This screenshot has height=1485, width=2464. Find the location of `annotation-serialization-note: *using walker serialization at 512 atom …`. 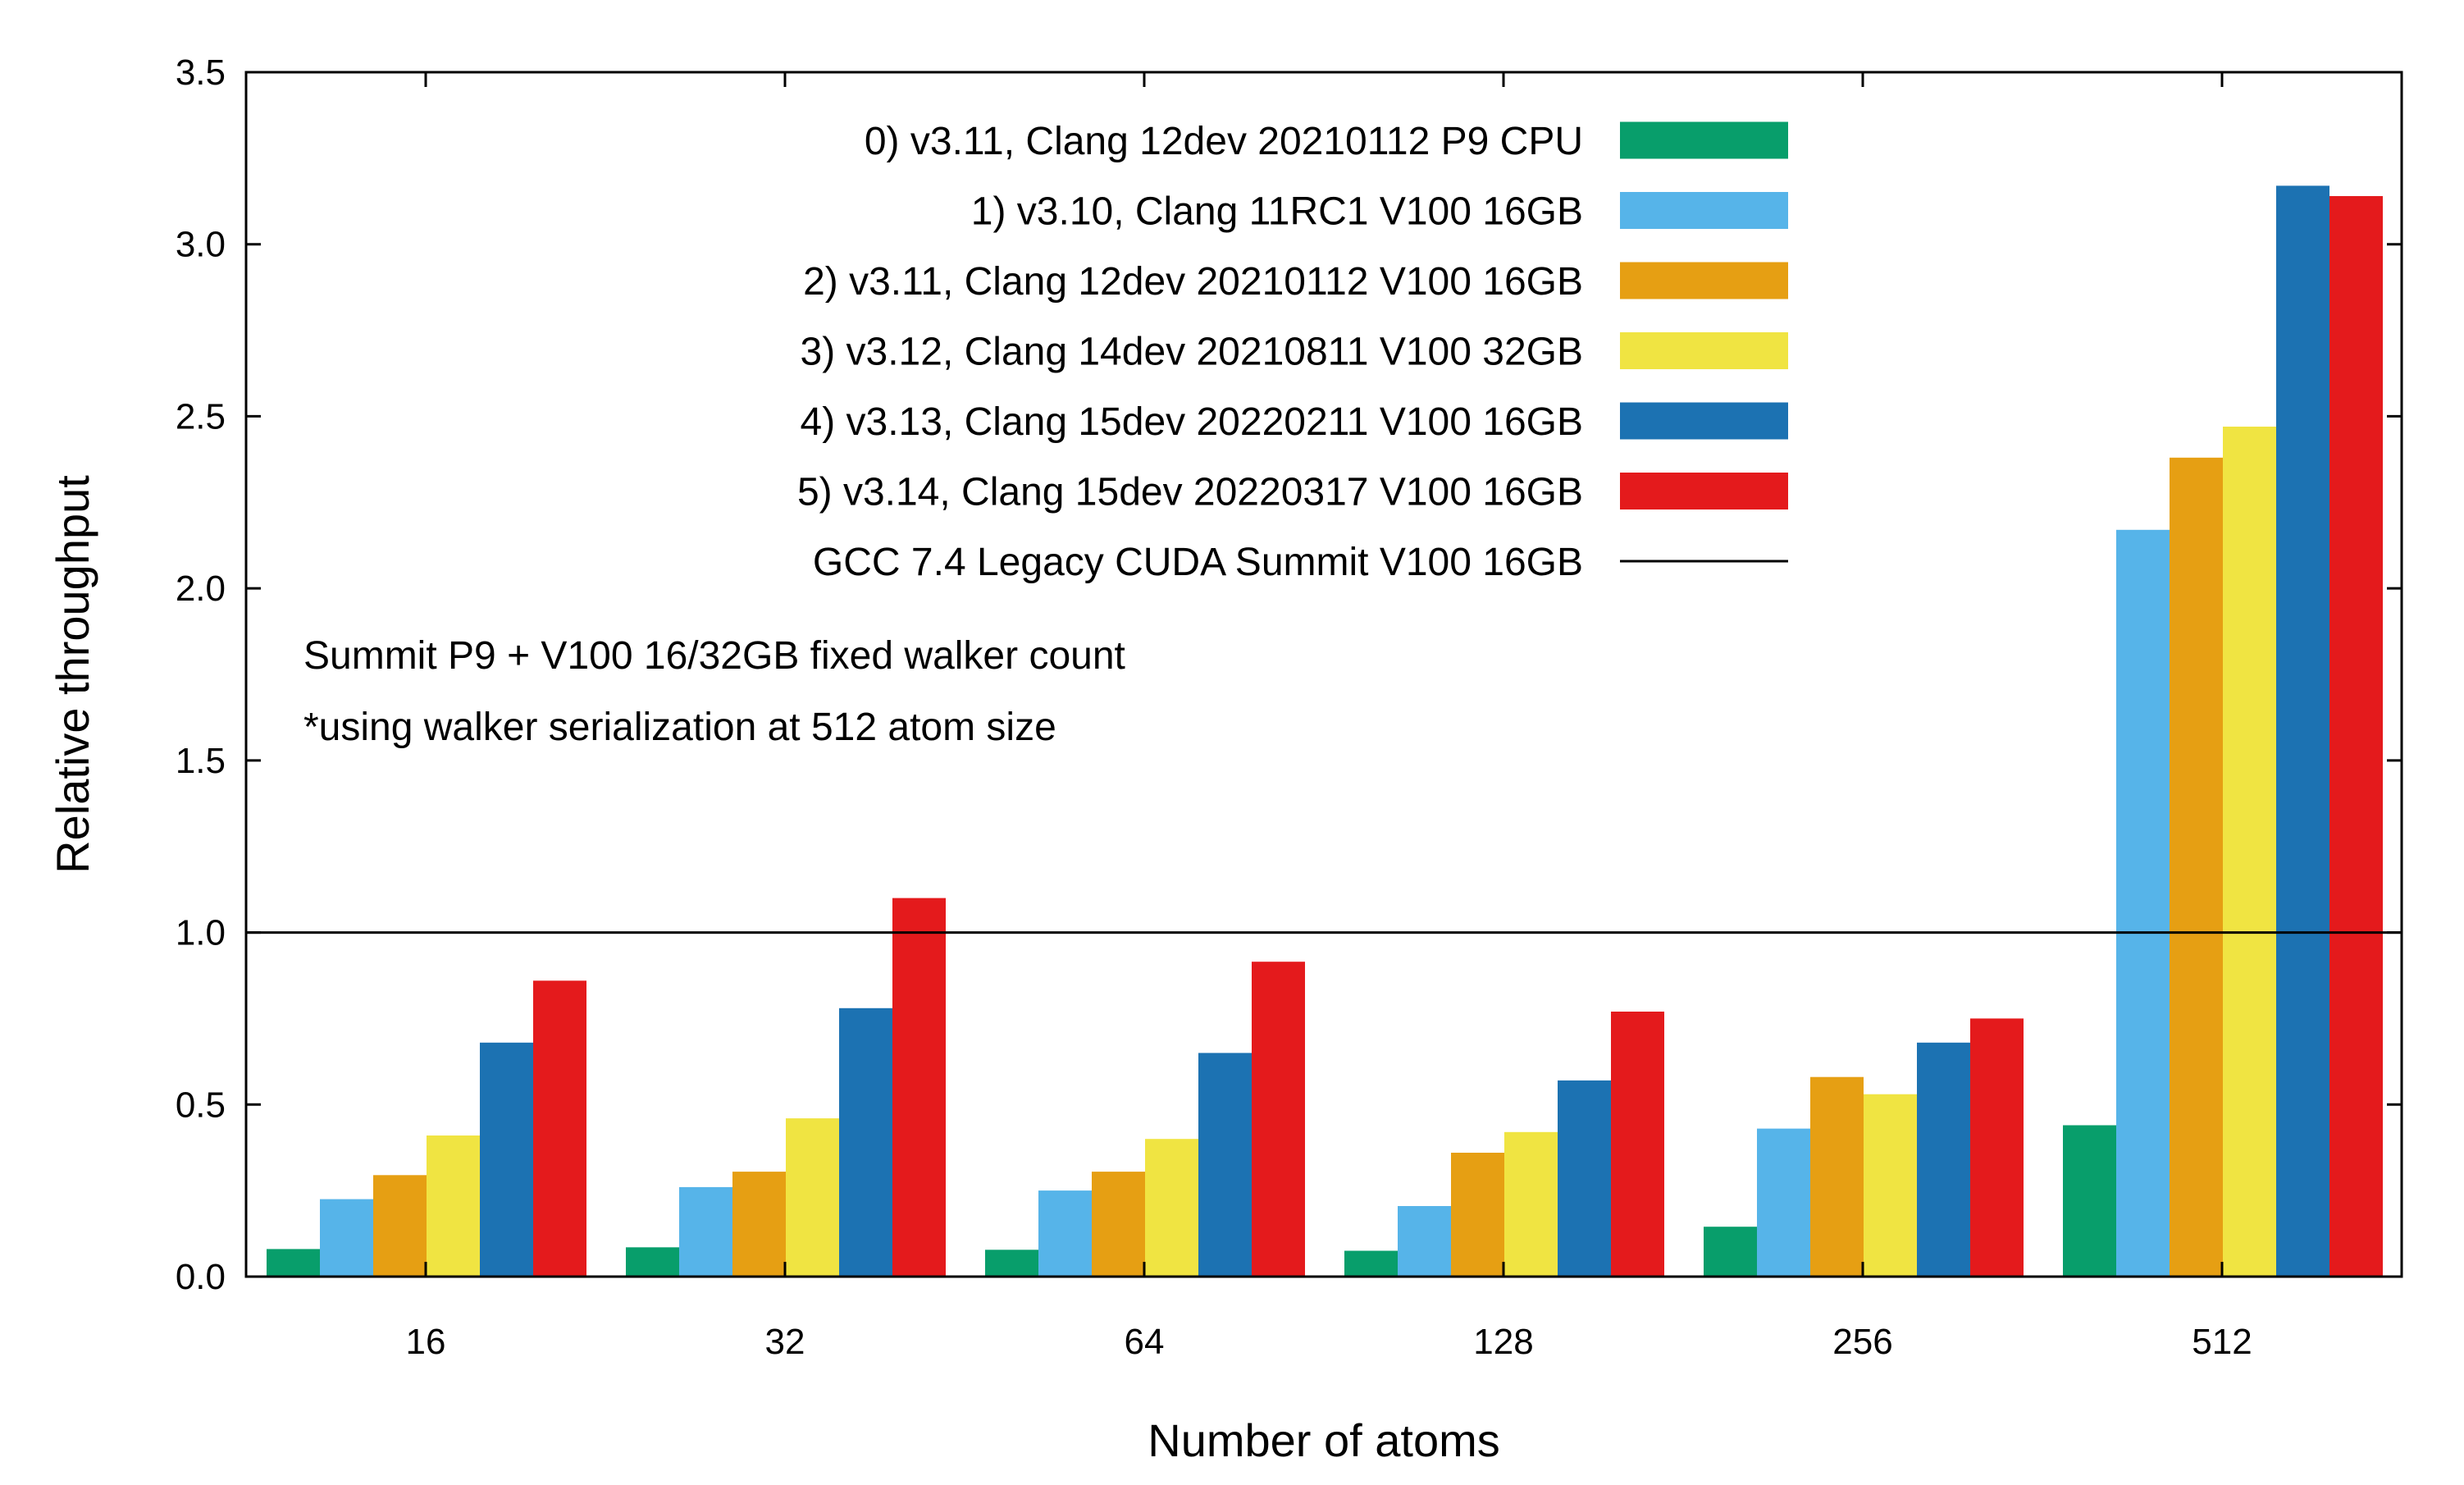

annotation-serialization-note: *using walker serialization at 512 atom … is located at coordinates (679, 727).